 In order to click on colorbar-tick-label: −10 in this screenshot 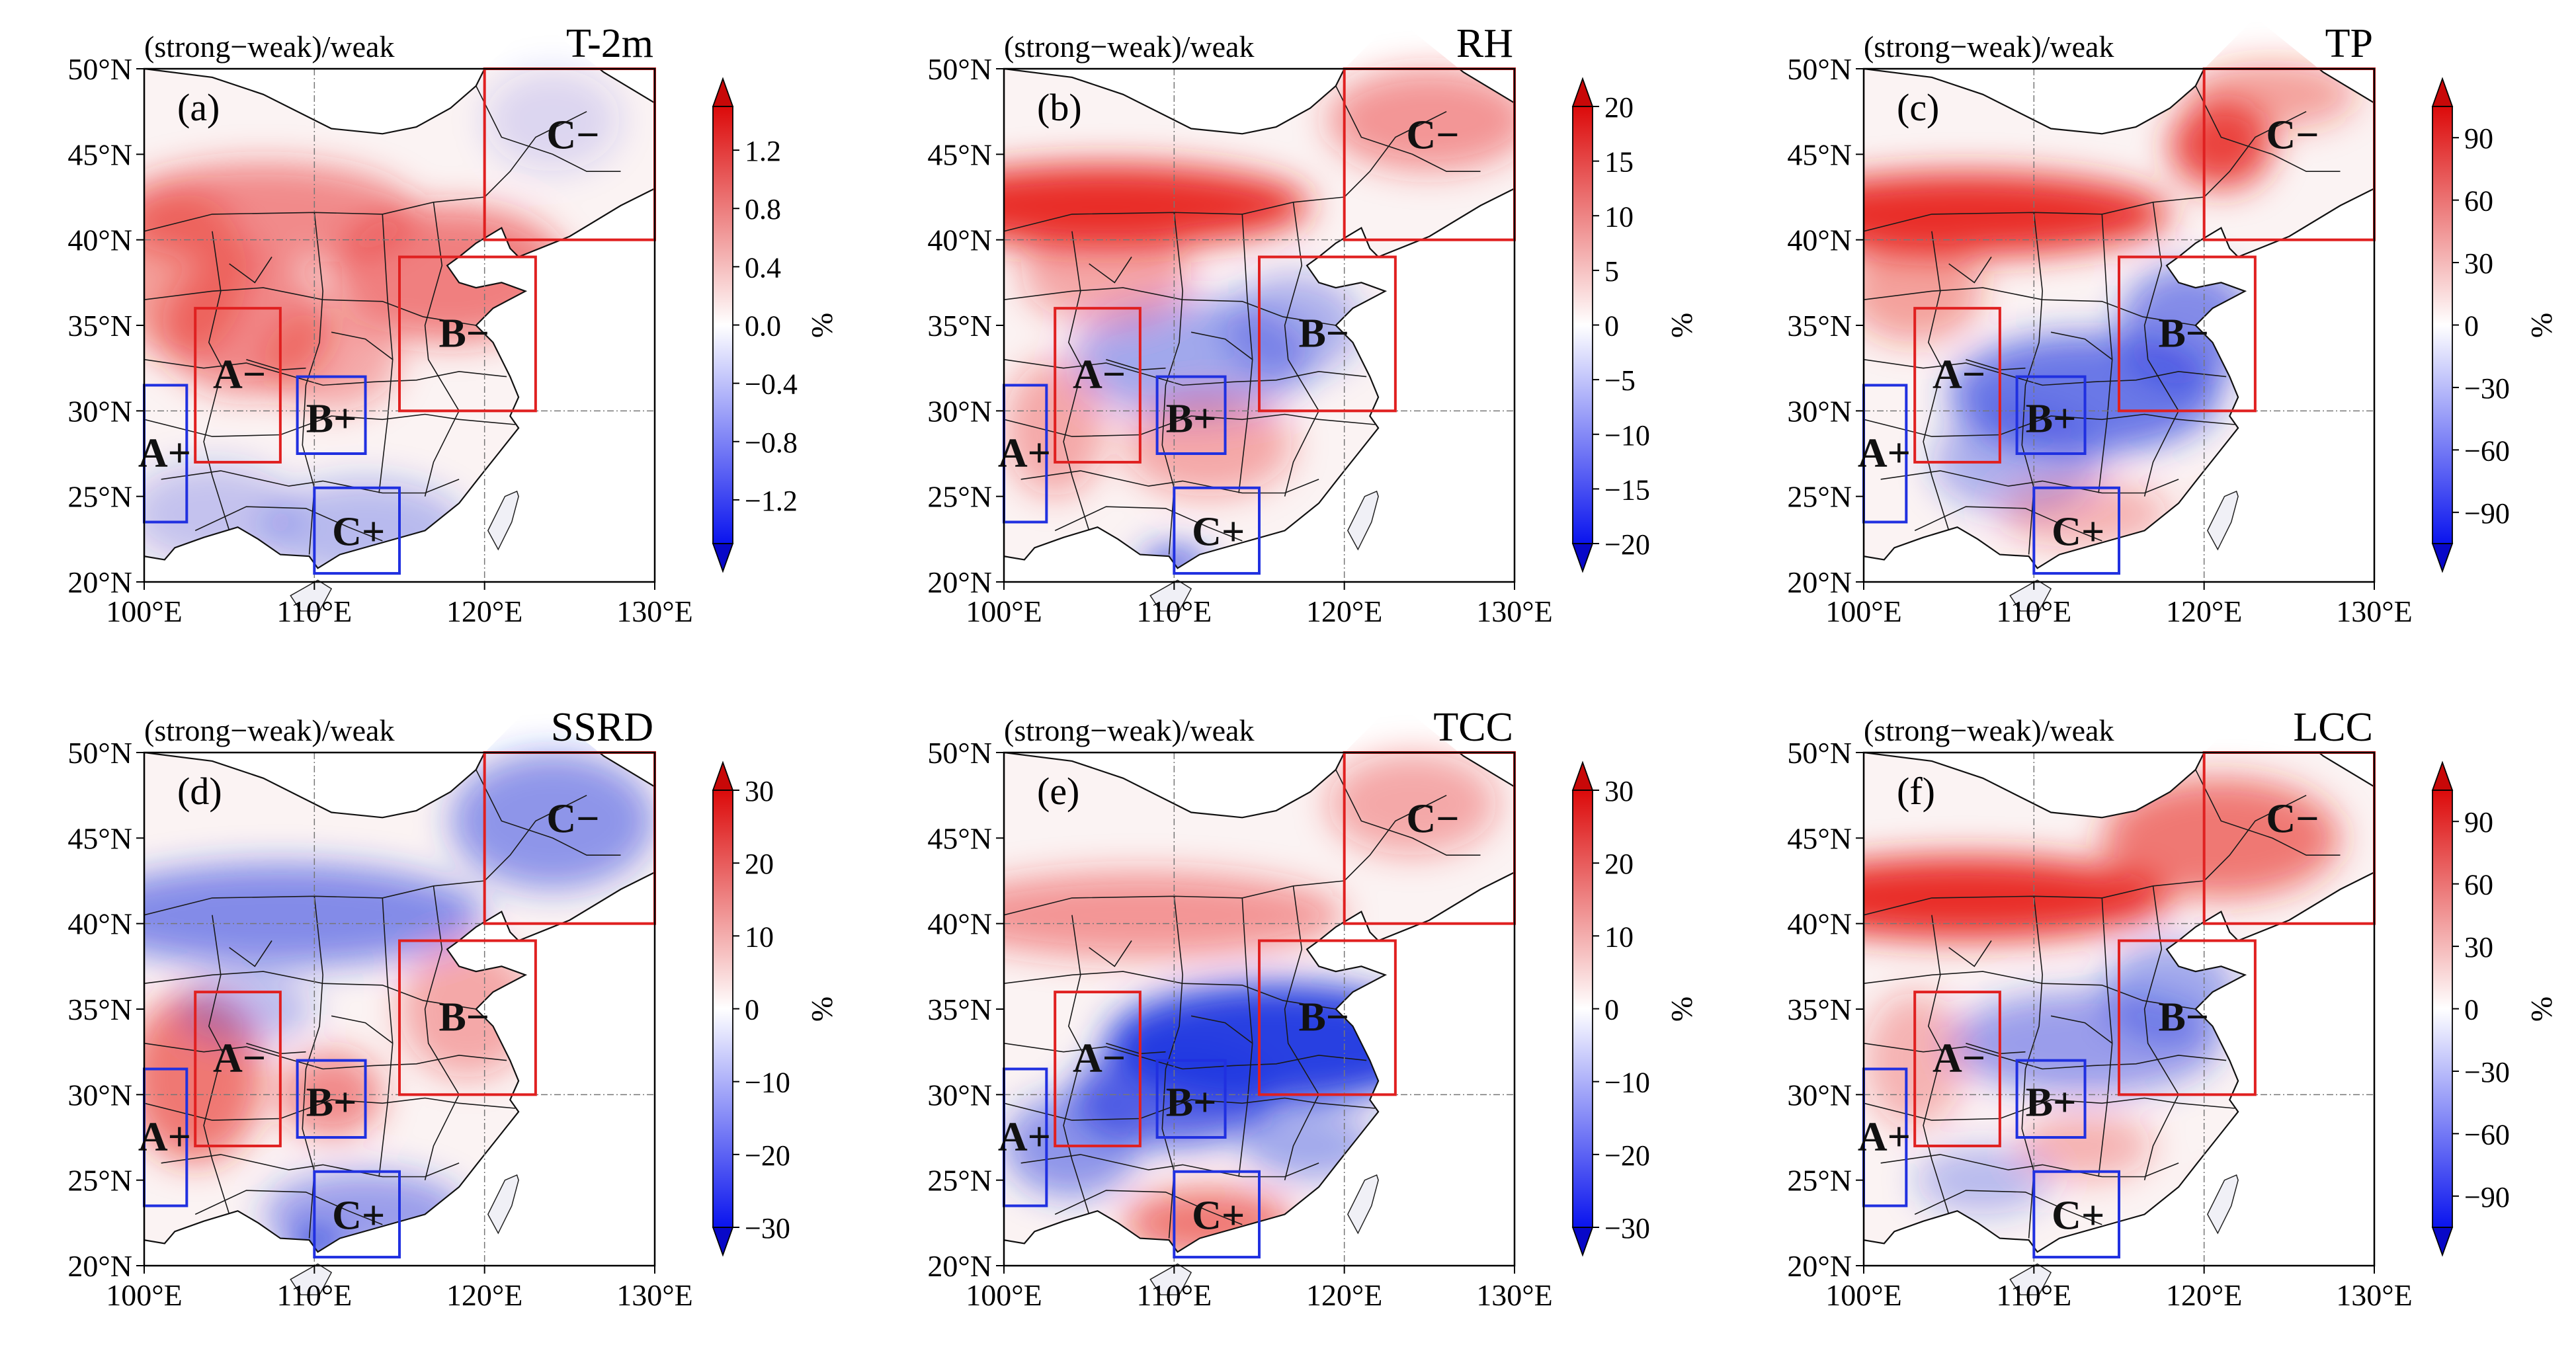, I will do `click(1627, 1083)`.